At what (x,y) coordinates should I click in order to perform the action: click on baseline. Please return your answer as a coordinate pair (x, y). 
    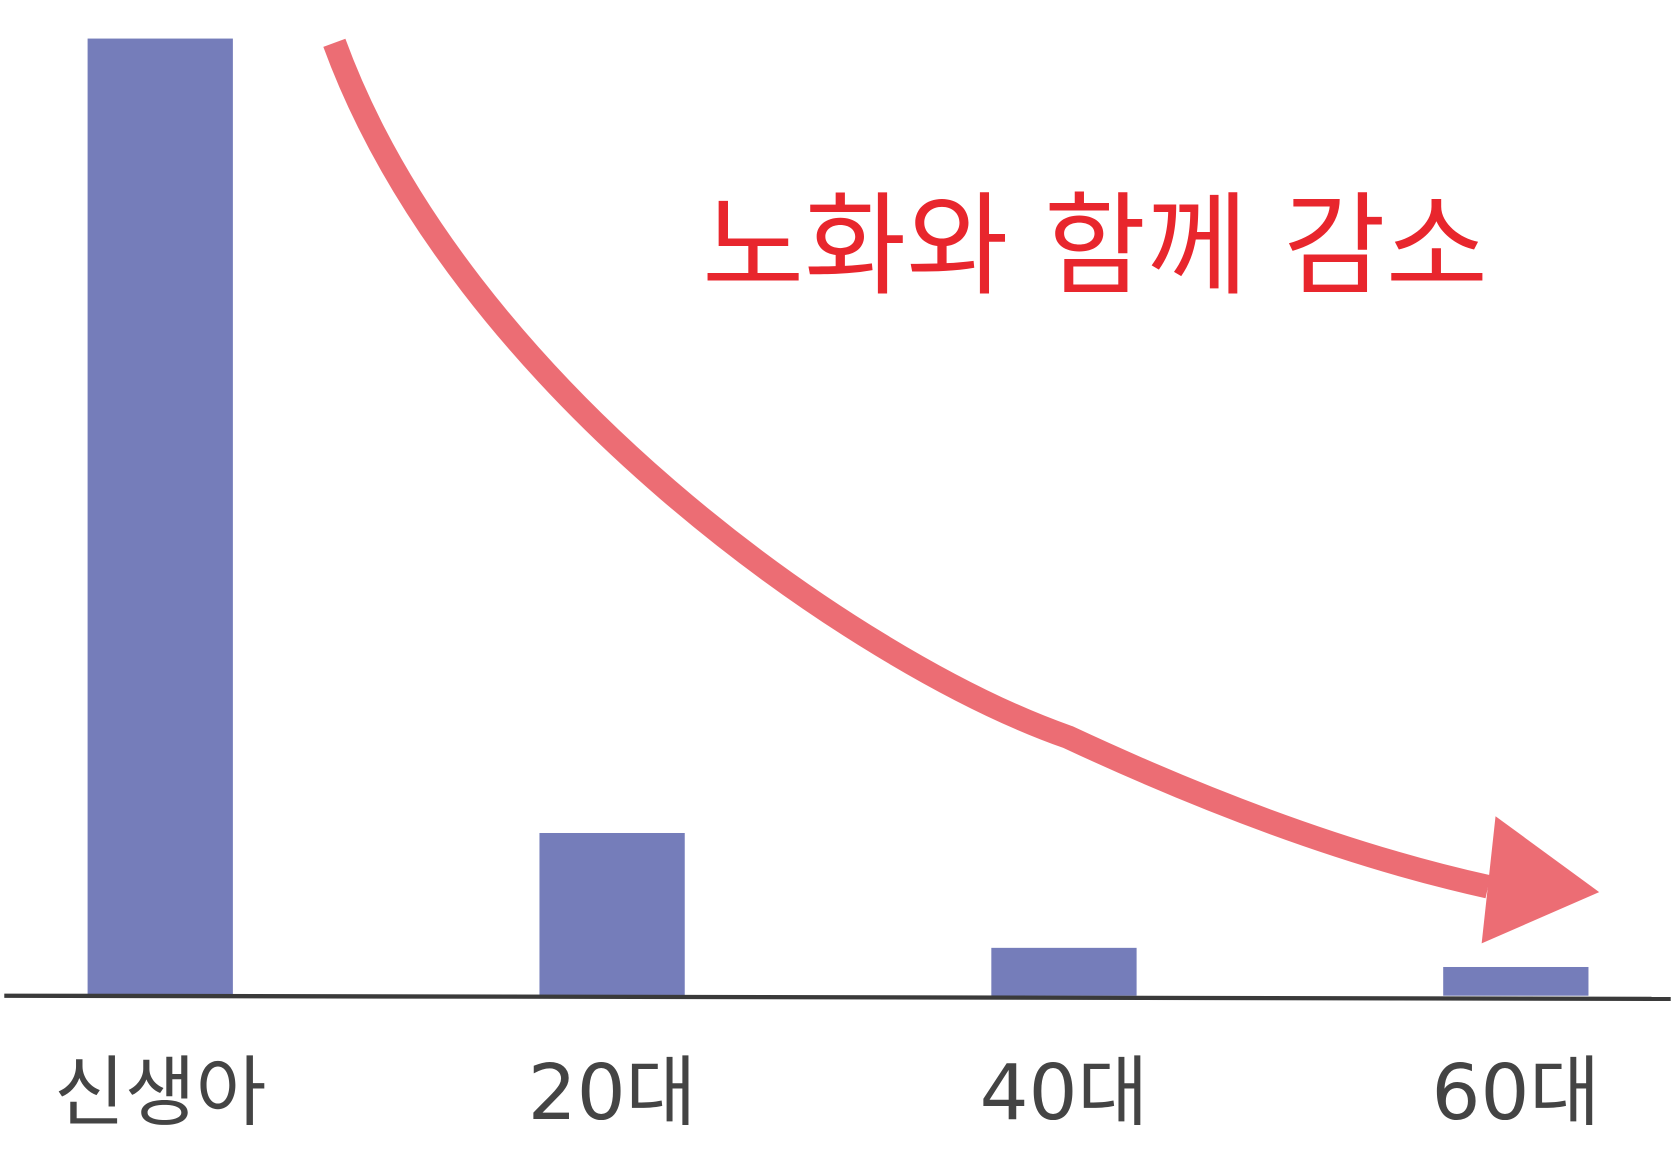
    Looking at the image, I should click on (837, 997).